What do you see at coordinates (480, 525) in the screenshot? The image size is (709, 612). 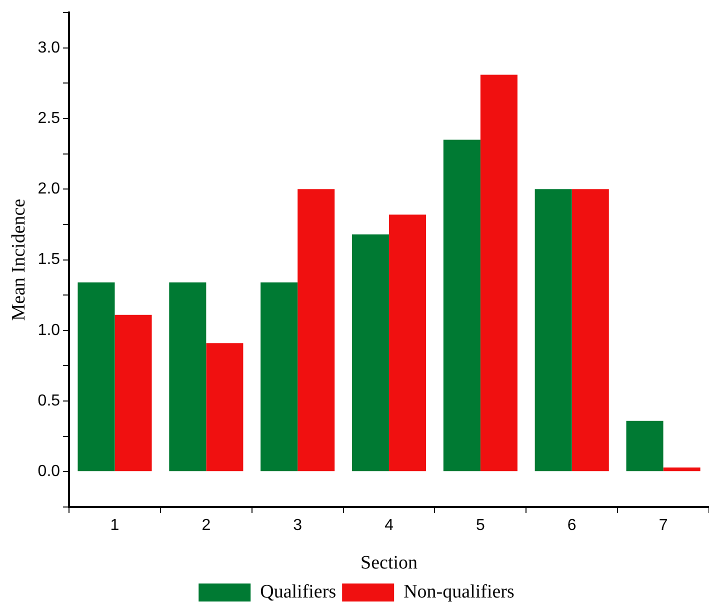 I see `x-tick-label: 5` at bounding box center [480, 525].